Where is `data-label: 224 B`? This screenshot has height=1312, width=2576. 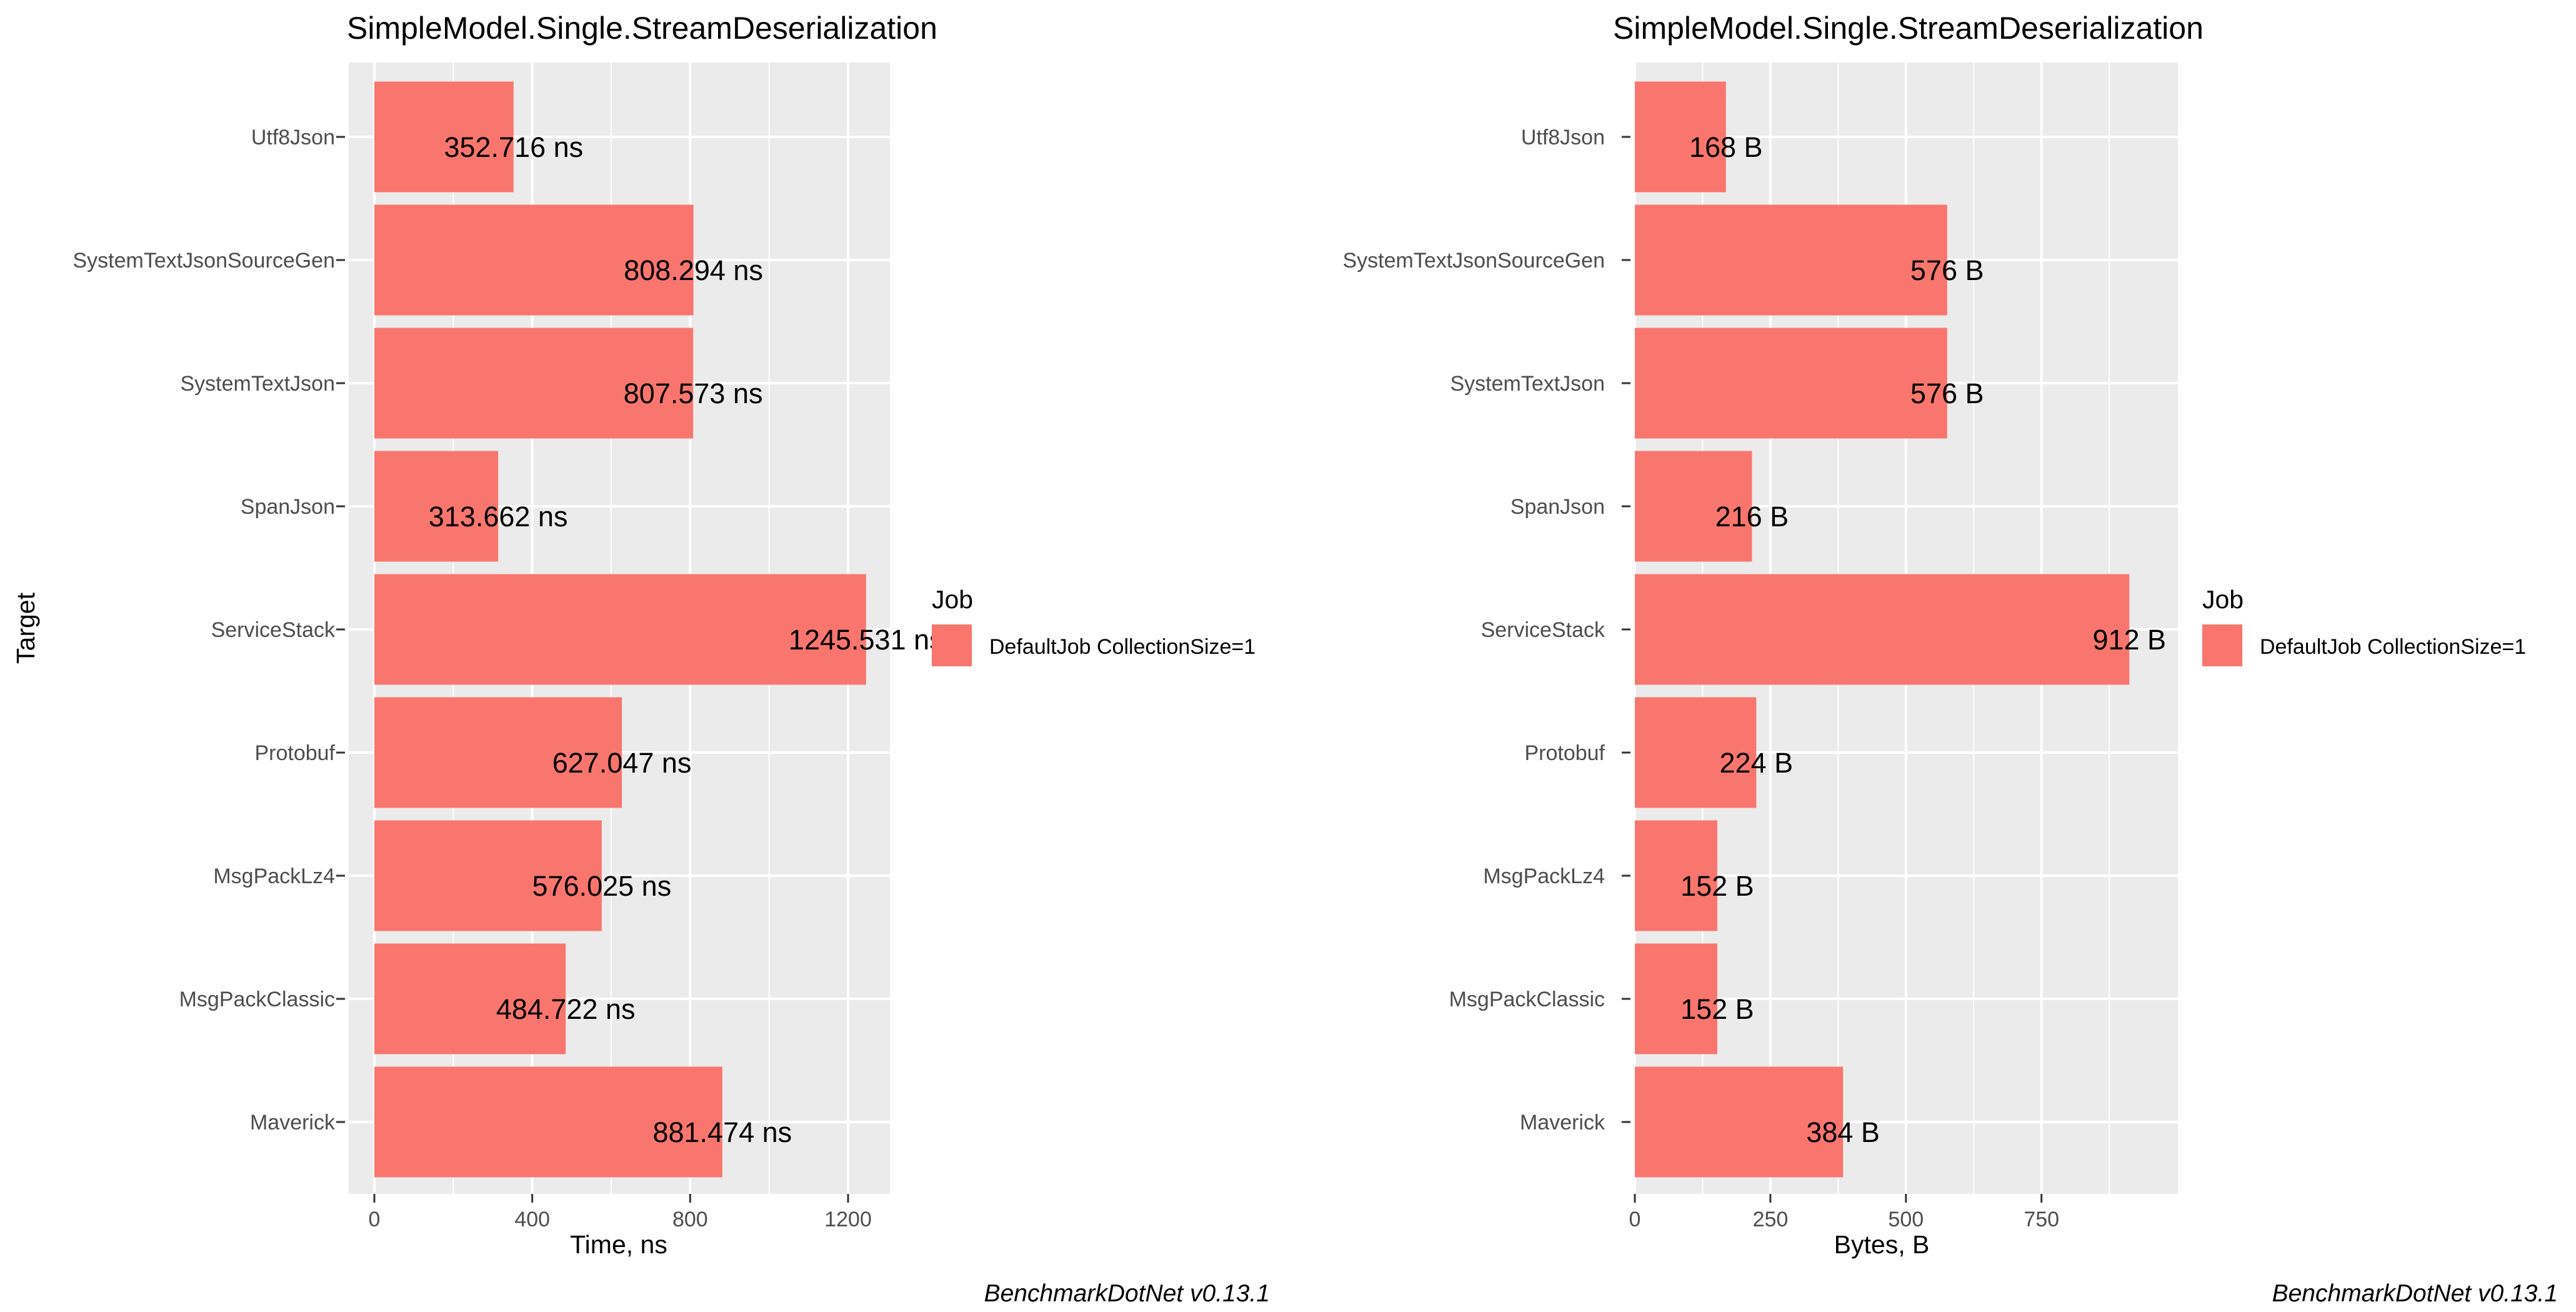
data-label: 224 B is located at coordinates (1757, 763).